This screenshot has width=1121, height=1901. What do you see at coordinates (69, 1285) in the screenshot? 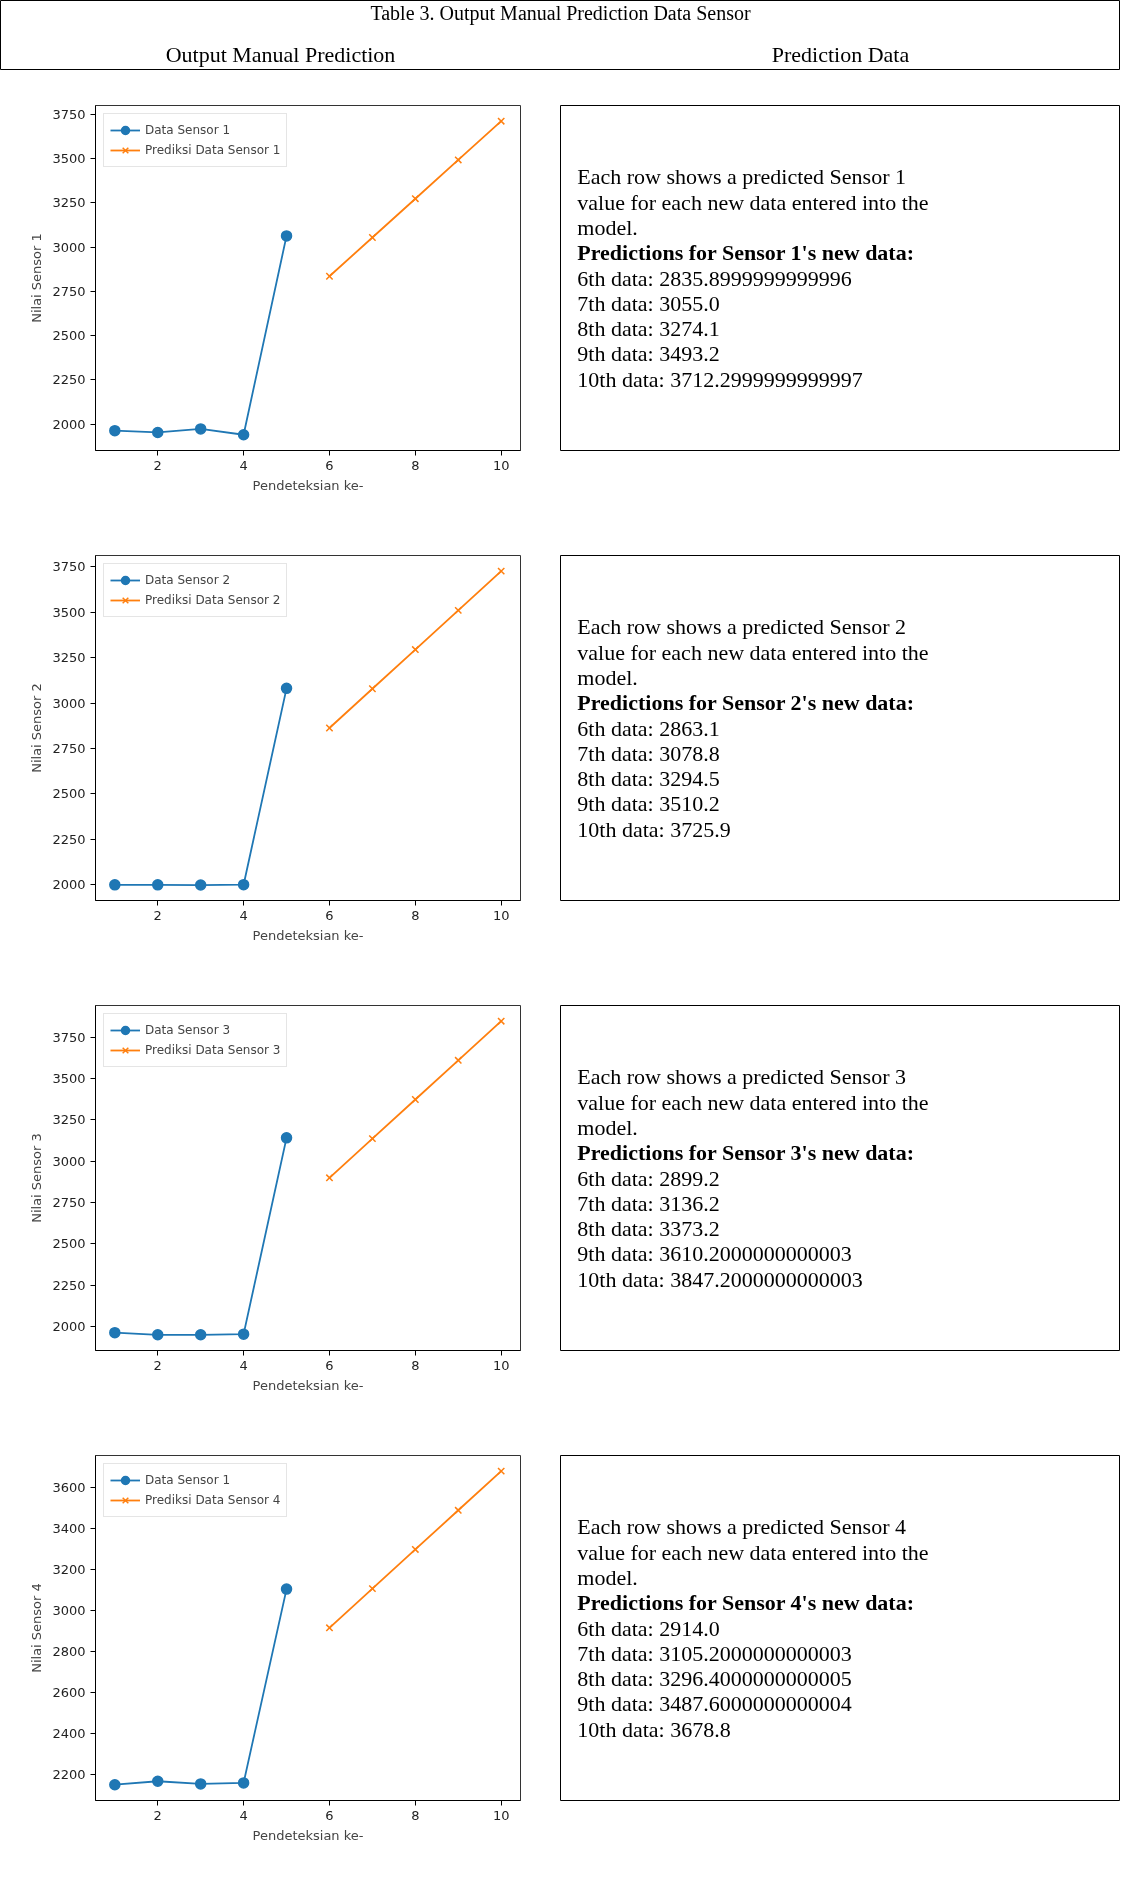
I see `y-tick-label: 2250` at bounding box center [69, 1285].